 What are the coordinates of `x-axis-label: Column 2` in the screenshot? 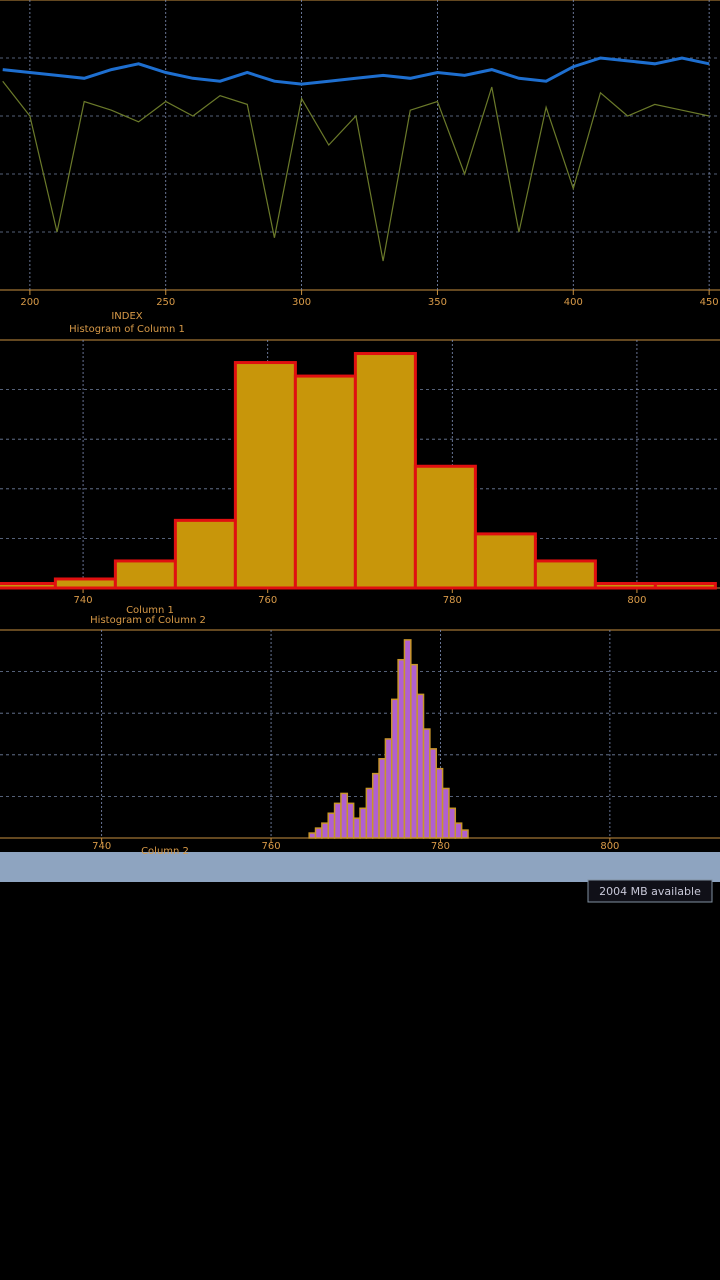 It's located at (165, 851).